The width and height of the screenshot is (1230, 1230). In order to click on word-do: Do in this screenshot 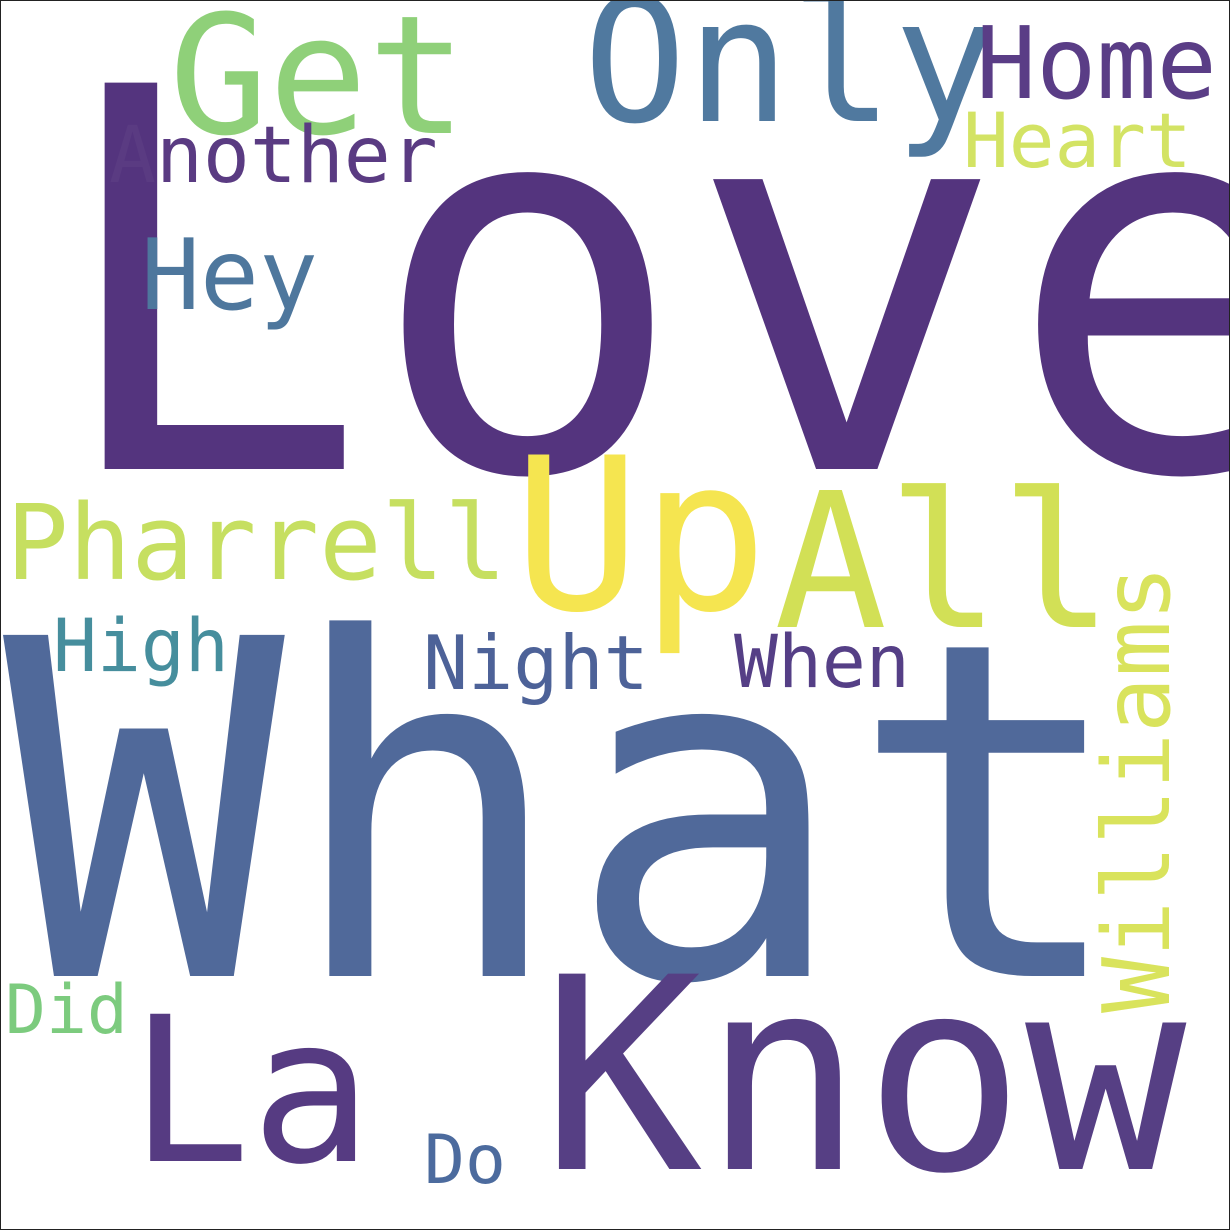, I will do `click(465, 1160)`.